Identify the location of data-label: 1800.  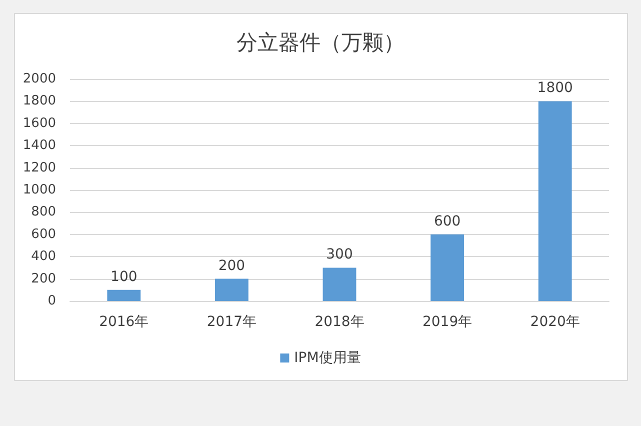
(555, 88).